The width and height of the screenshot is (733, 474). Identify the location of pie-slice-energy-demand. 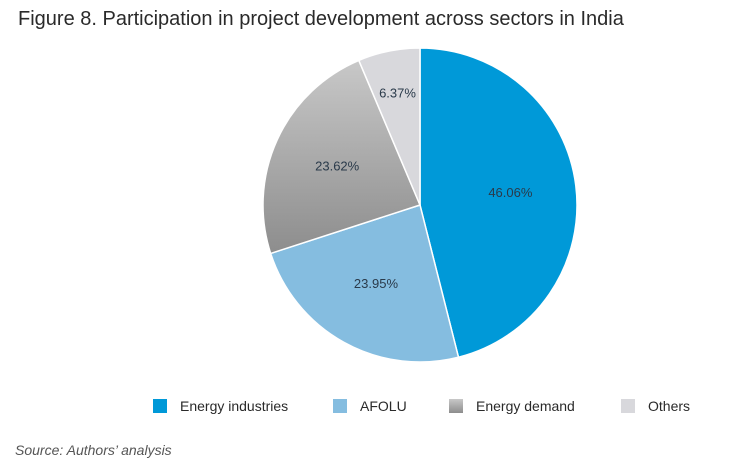
(342, 157).